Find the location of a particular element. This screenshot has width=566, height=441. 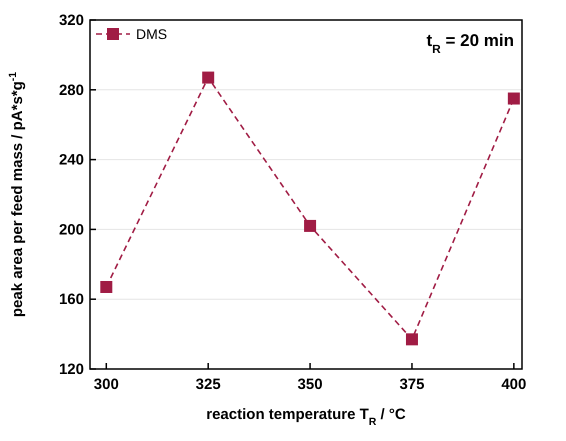

x-tick-label: 400 is located at coordinates (513, 384).